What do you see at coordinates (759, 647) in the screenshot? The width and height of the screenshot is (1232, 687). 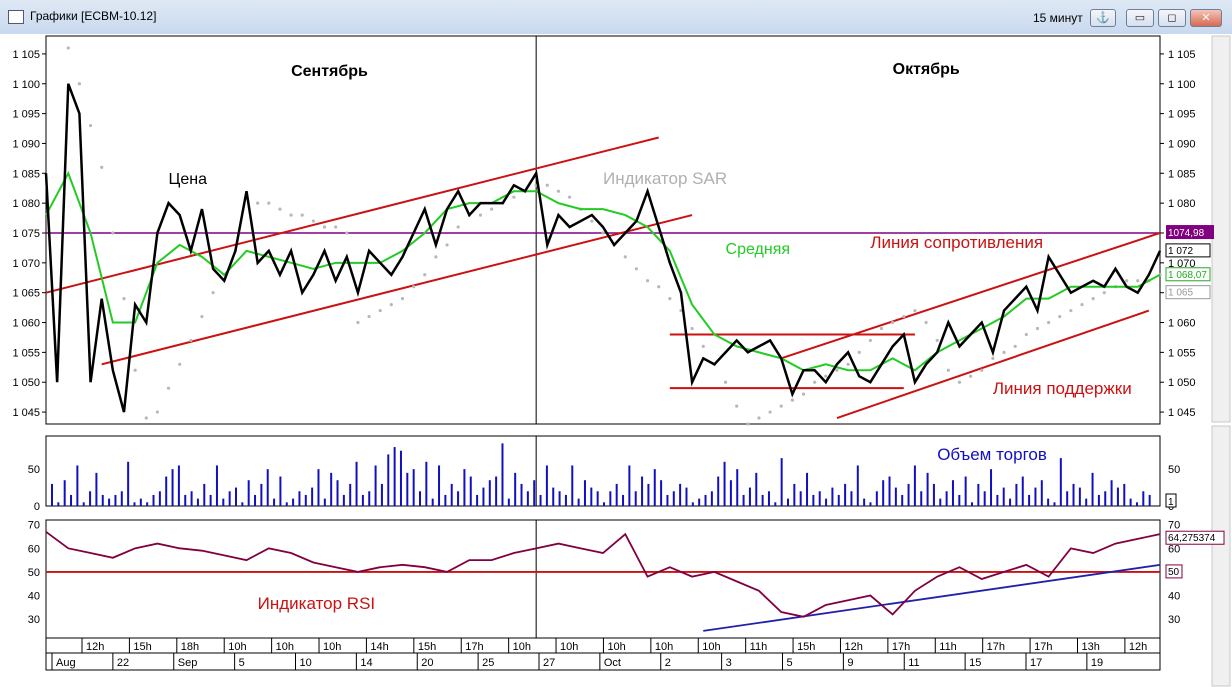 I see `time-label-top: 11h` at bounding box center [759, 647].